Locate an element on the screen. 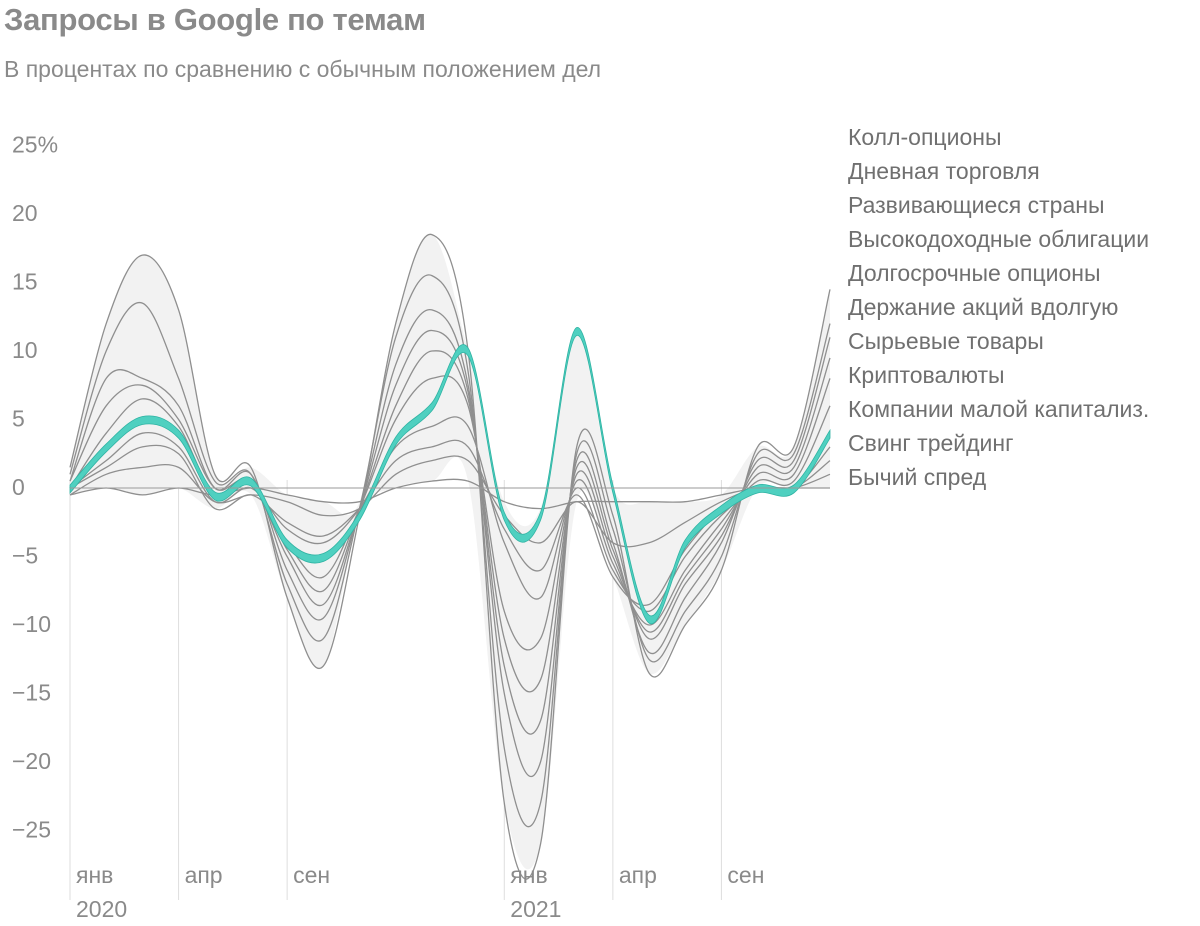 Image resolution: width=1200 pixels, height=926 pixels. y-tick-label: 10 is located at coordinates (25, 350).